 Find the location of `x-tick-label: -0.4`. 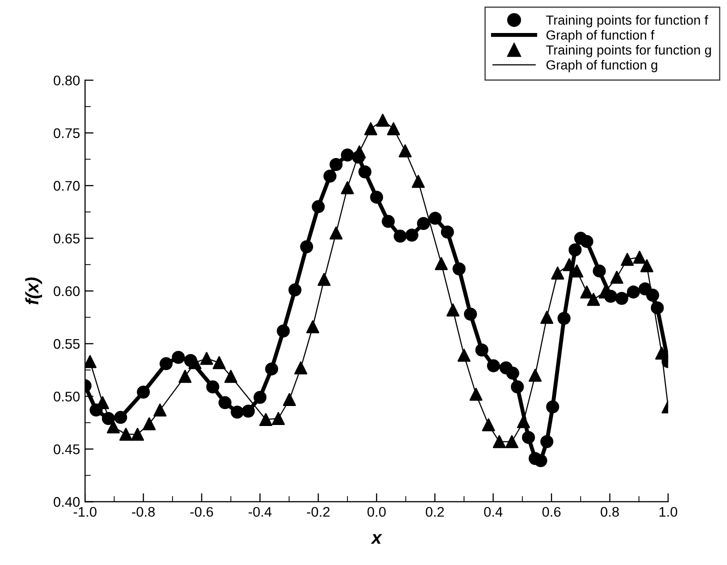

x-tick-label: -0.4 is located at coordinates (260, 511).